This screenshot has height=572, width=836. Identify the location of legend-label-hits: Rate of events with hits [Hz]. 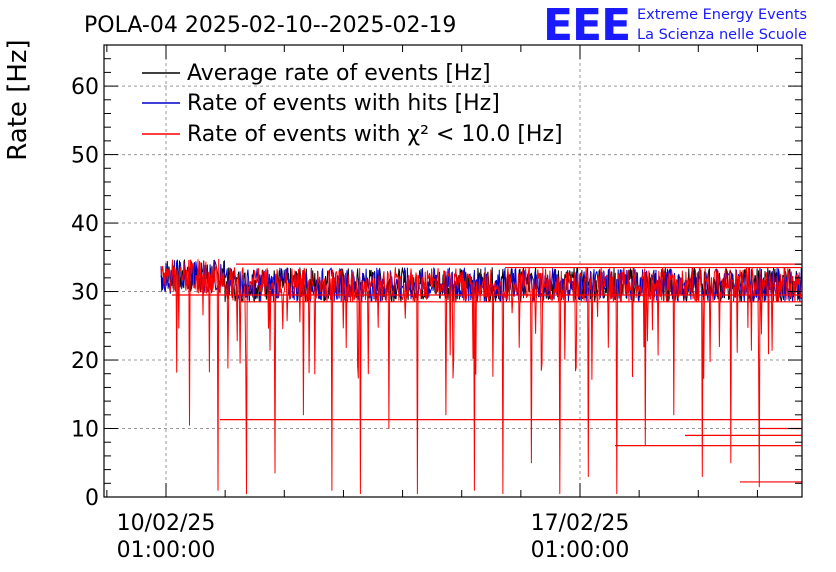
(343, 103).